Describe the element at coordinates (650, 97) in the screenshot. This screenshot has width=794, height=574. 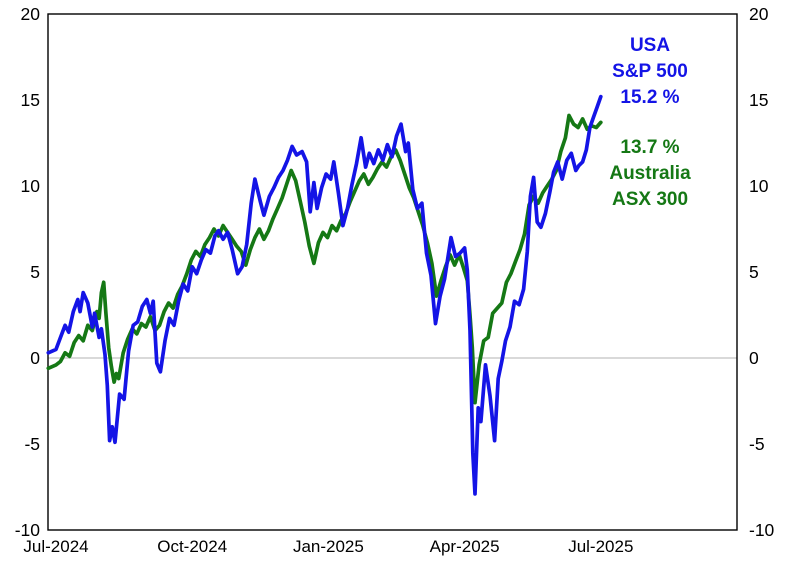
I see `legend-usa-value: 15.2 %` at that location.